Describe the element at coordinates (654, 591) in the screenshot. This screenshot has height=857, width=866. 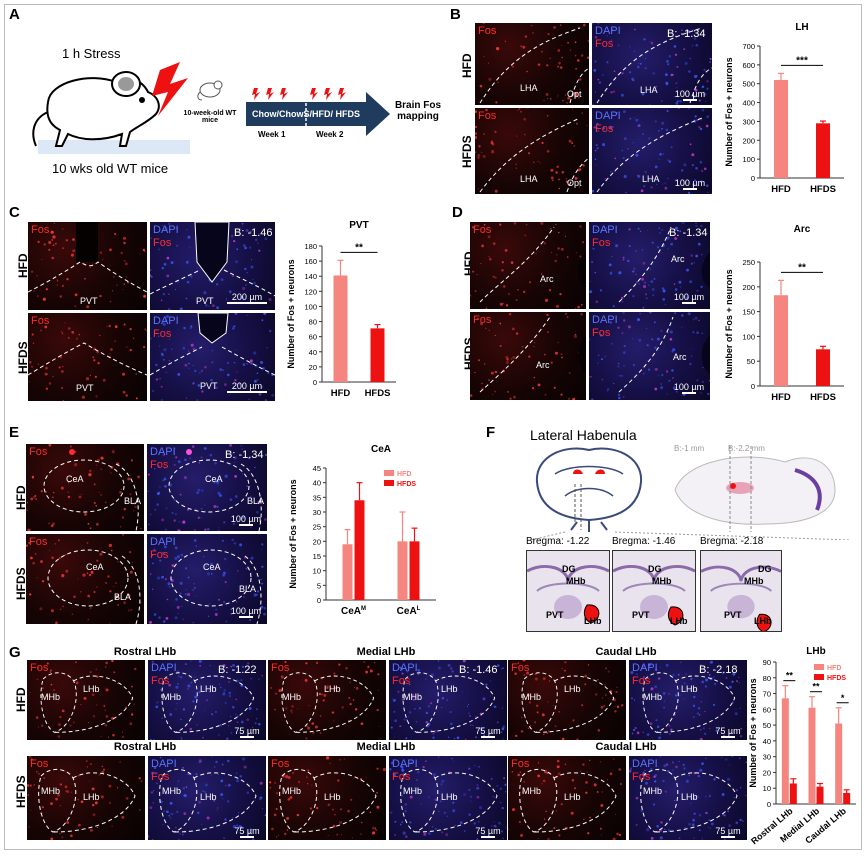
I see `atlas-image` at that location.